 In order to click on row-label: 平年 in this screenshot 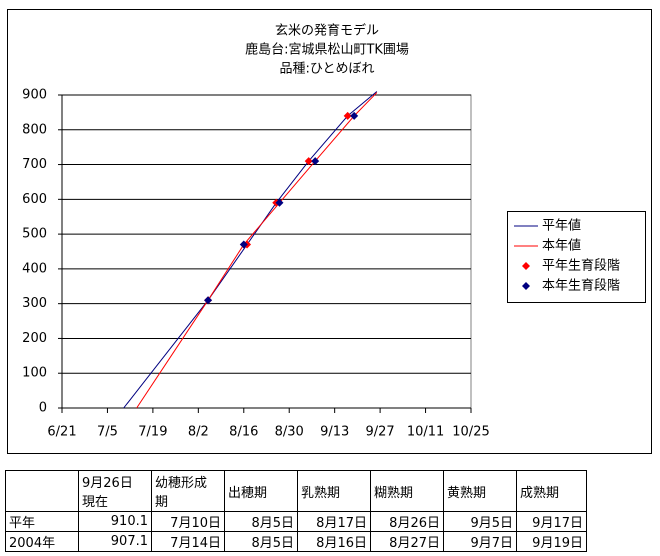, I will do `click(42, 521)`.